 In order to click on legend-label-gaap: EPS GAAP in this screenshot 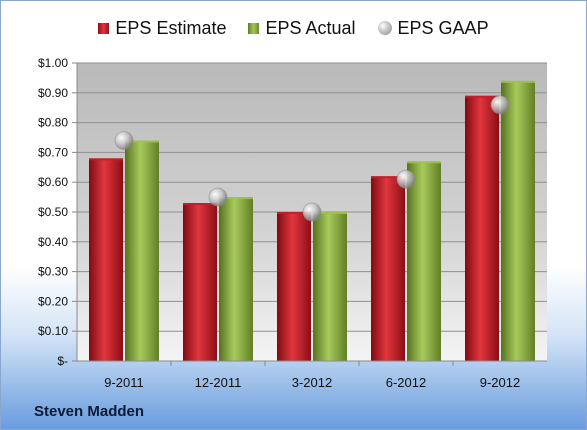, I will do `click(443, 27)`.